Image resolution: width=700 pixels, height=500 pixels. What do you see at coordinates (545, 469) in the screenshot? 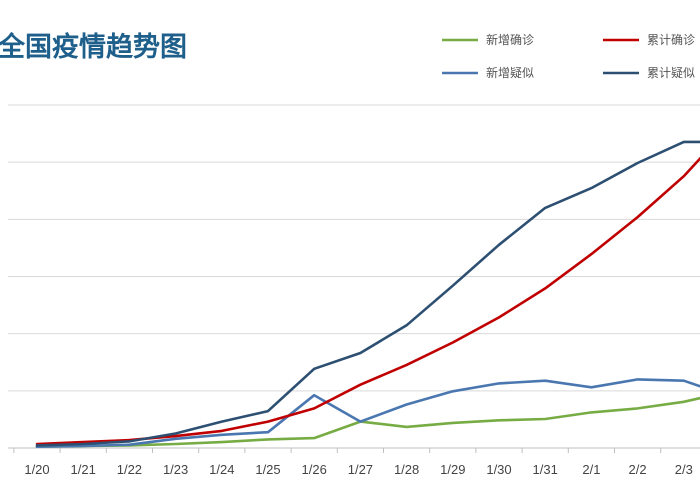
I see `x-tick-label: 1/31` at bounding box center [545, 469].